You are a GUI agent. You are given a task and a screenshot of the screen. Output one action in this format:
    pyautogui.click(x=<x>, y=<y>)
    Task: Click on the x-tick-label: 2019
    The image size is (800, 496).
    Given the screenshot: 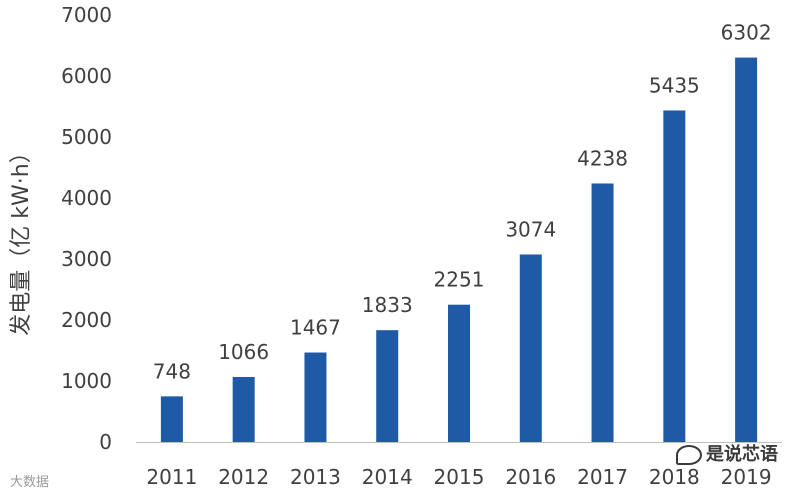 What is the action you would take?
    pyautogui.click(x=746, y=477)
    